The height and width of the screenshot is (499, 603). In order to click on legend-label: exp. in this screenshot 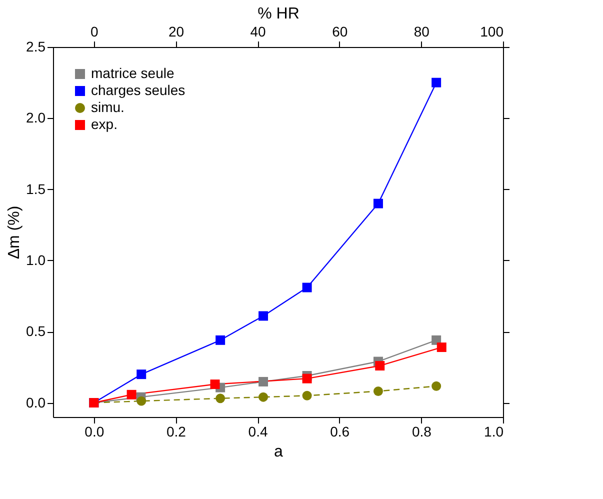, I will do `click(104, 124)`.